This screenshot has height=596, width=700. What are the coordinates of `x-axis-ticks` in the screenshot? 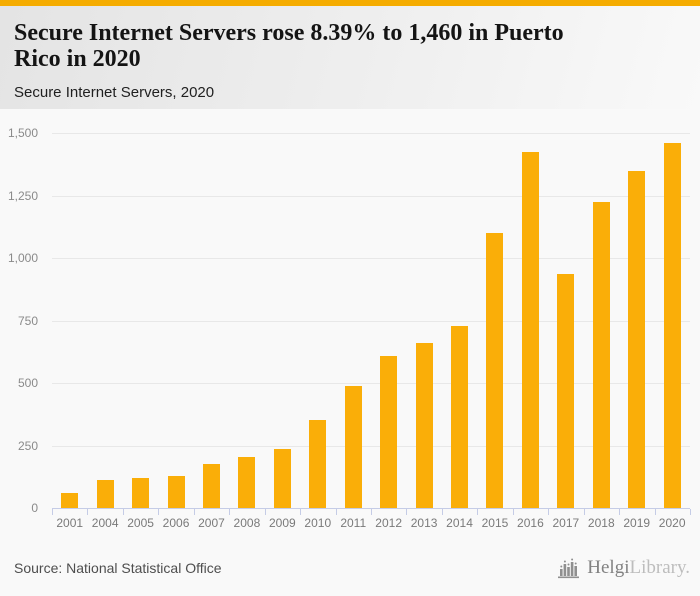 It's located at (371, 512).